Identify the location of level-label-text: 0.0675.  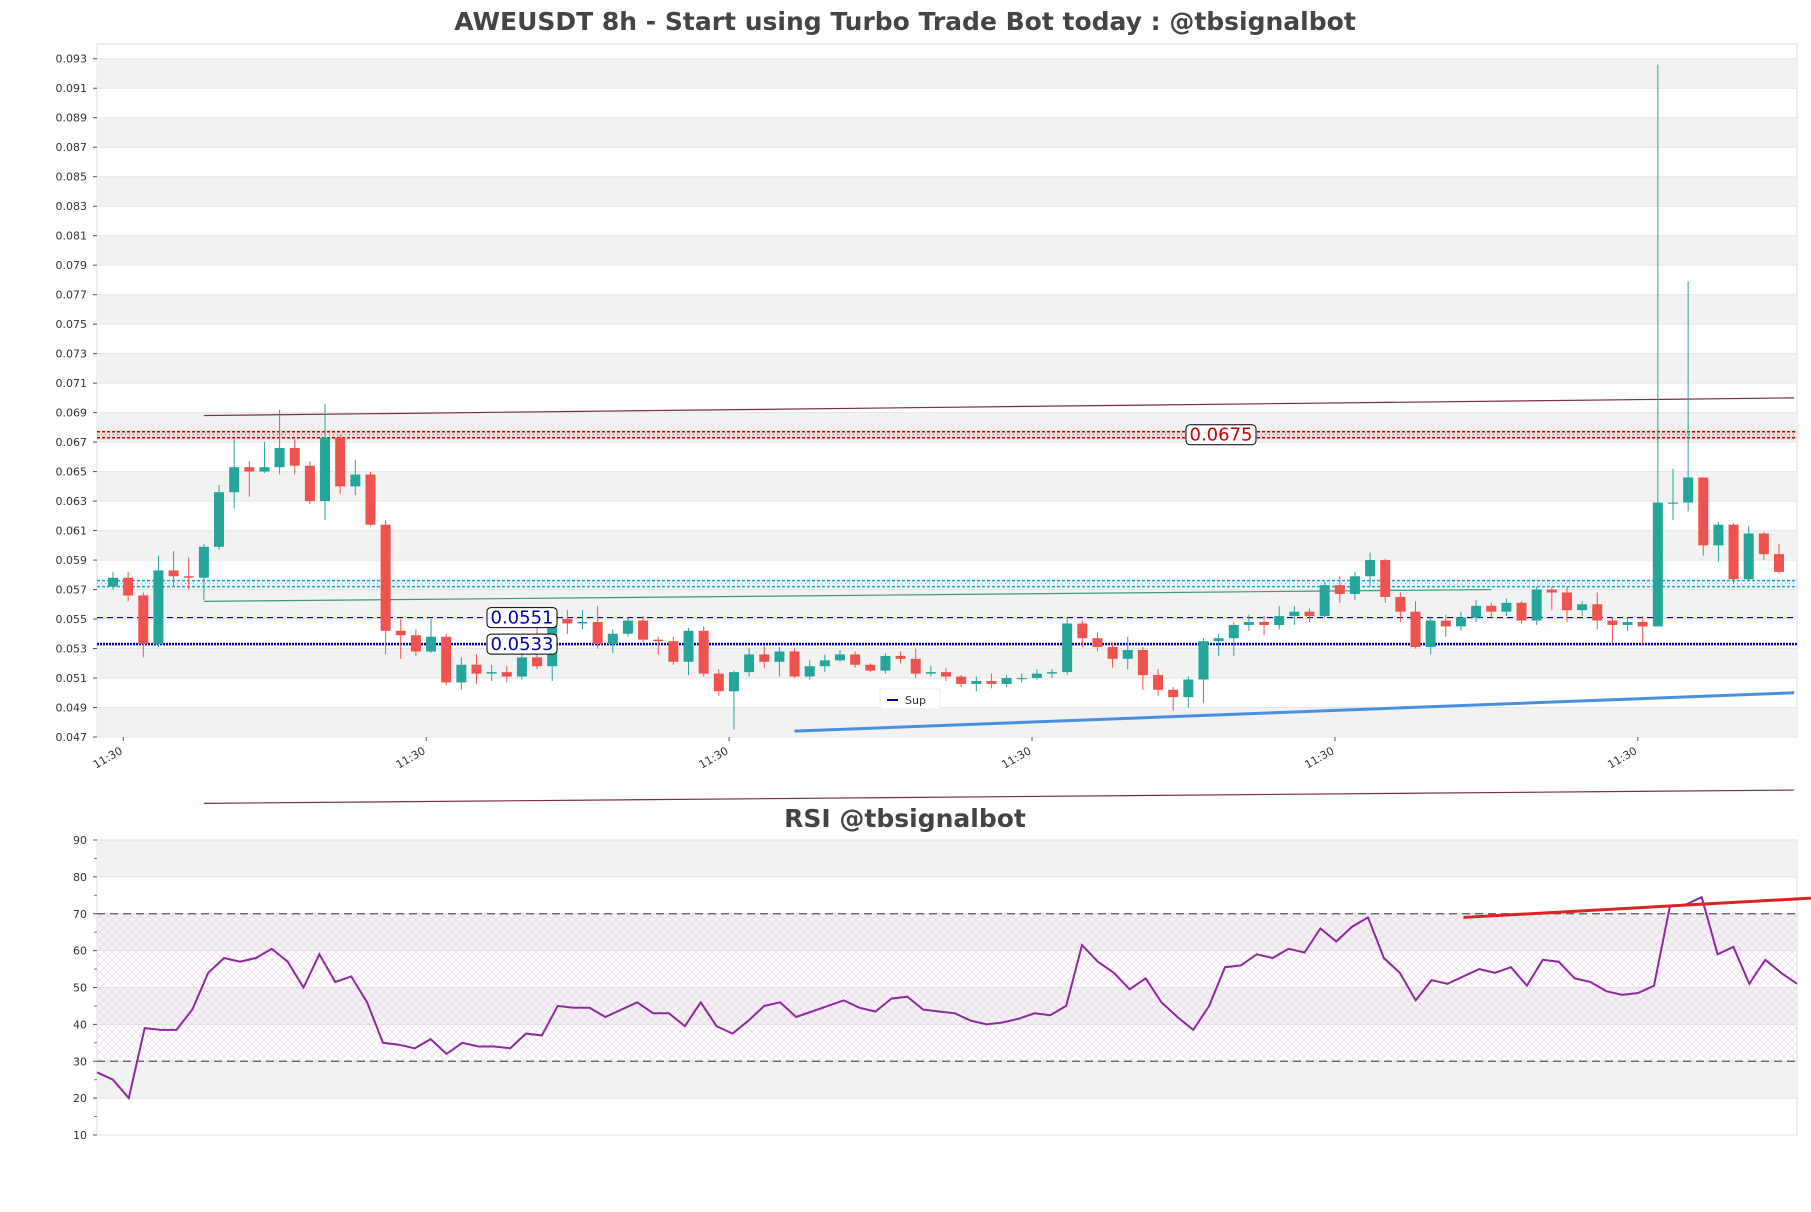
(1221, 435).